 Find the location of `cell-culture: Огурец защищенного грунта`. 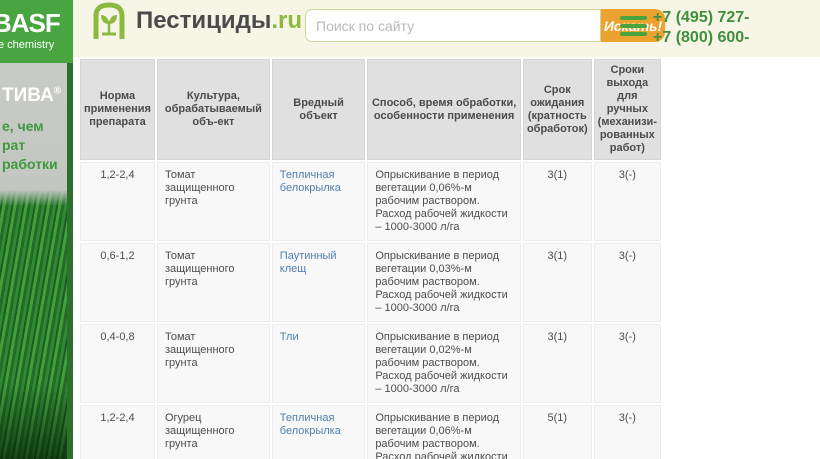

cell-culture: Огурец защищенного грунта is located at coordinates (213, 432).